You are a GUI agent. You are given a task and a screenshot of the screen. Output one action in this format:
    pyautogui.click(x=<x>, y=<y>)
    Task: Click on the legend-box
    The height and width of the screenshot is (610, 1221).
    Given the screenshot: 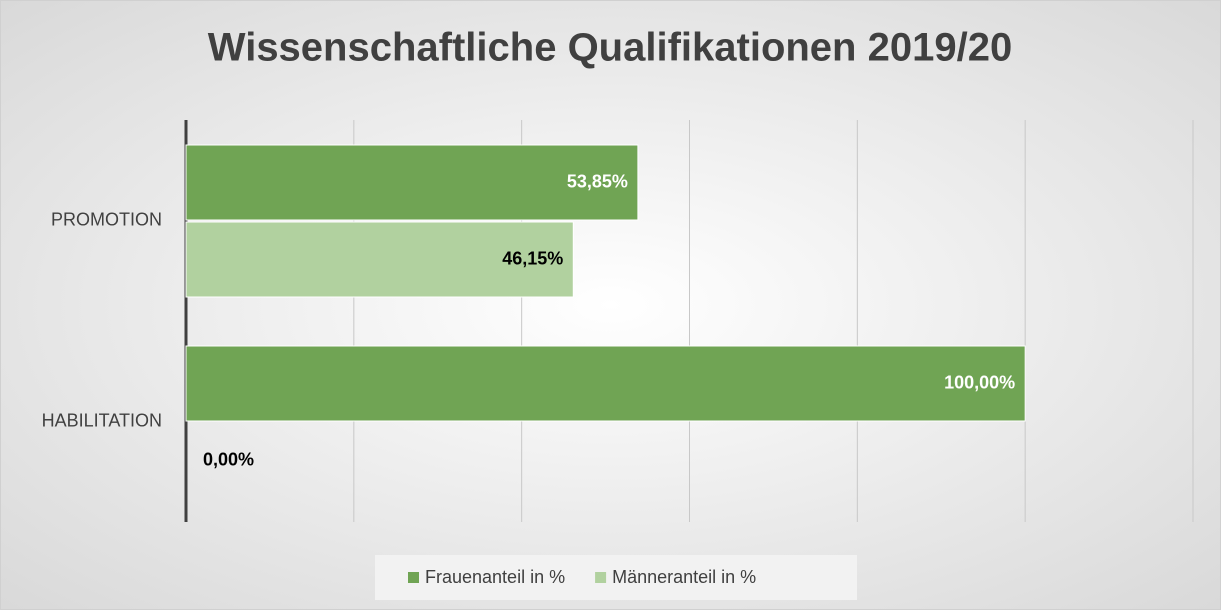 What is the action you would take?
    pyautogui.click(x=616, y=577)
    